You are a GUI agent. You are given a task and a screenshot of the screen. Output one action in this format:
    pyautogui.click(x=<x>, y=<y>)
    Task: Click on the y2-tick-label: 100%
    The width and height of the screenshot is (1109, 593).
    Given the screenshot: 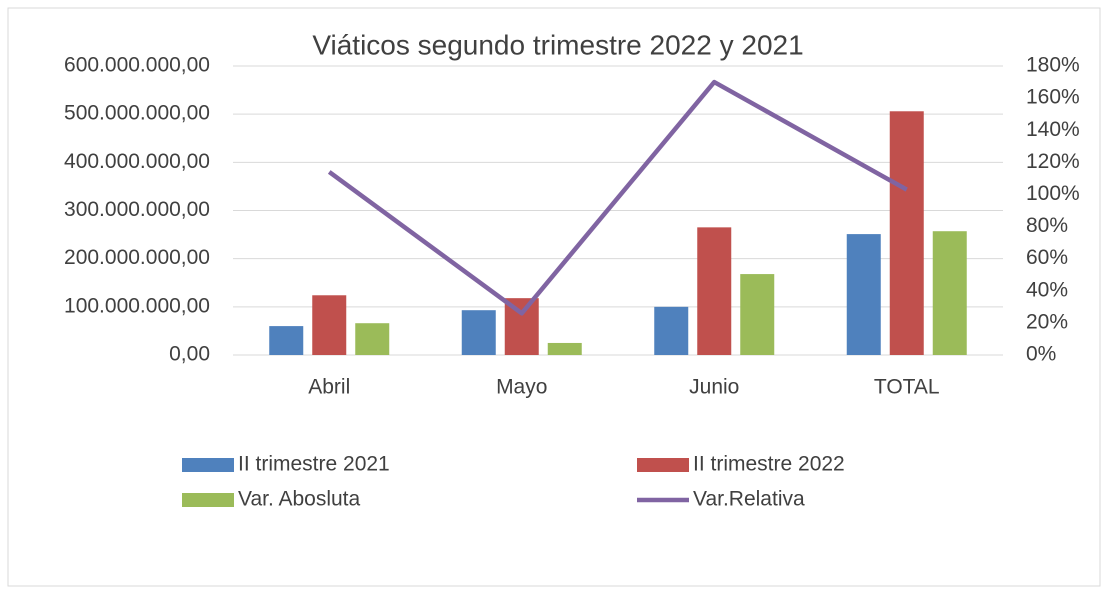 What is the action you would take?
    pyautogui.click(x=1053, y=193)
    